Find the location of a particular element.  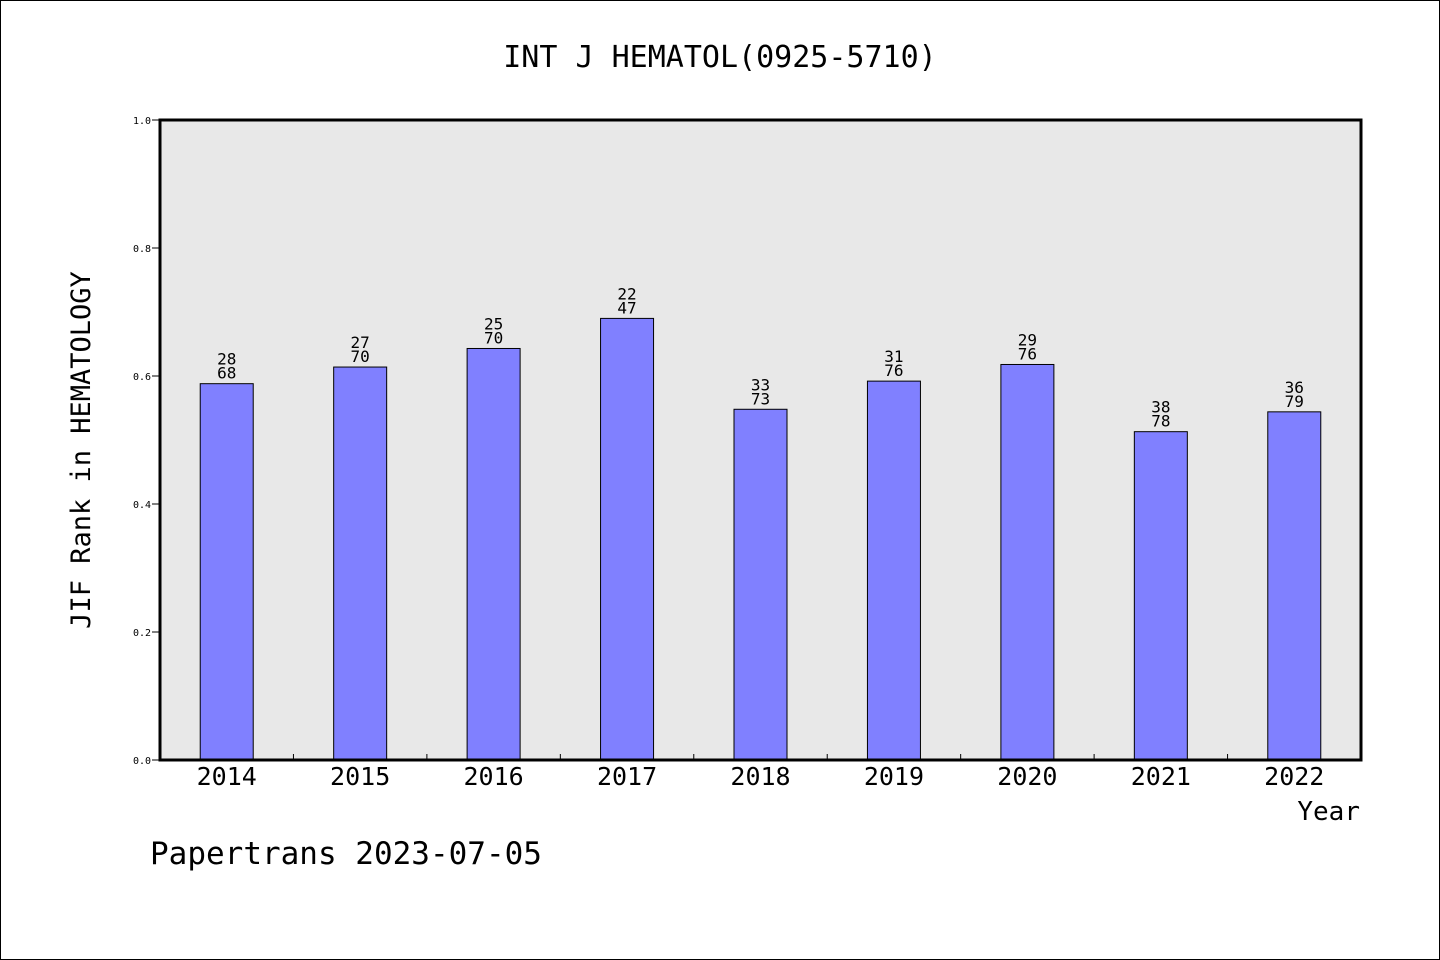

x-tick-label: 2019 is located at coordinates (894, 776).